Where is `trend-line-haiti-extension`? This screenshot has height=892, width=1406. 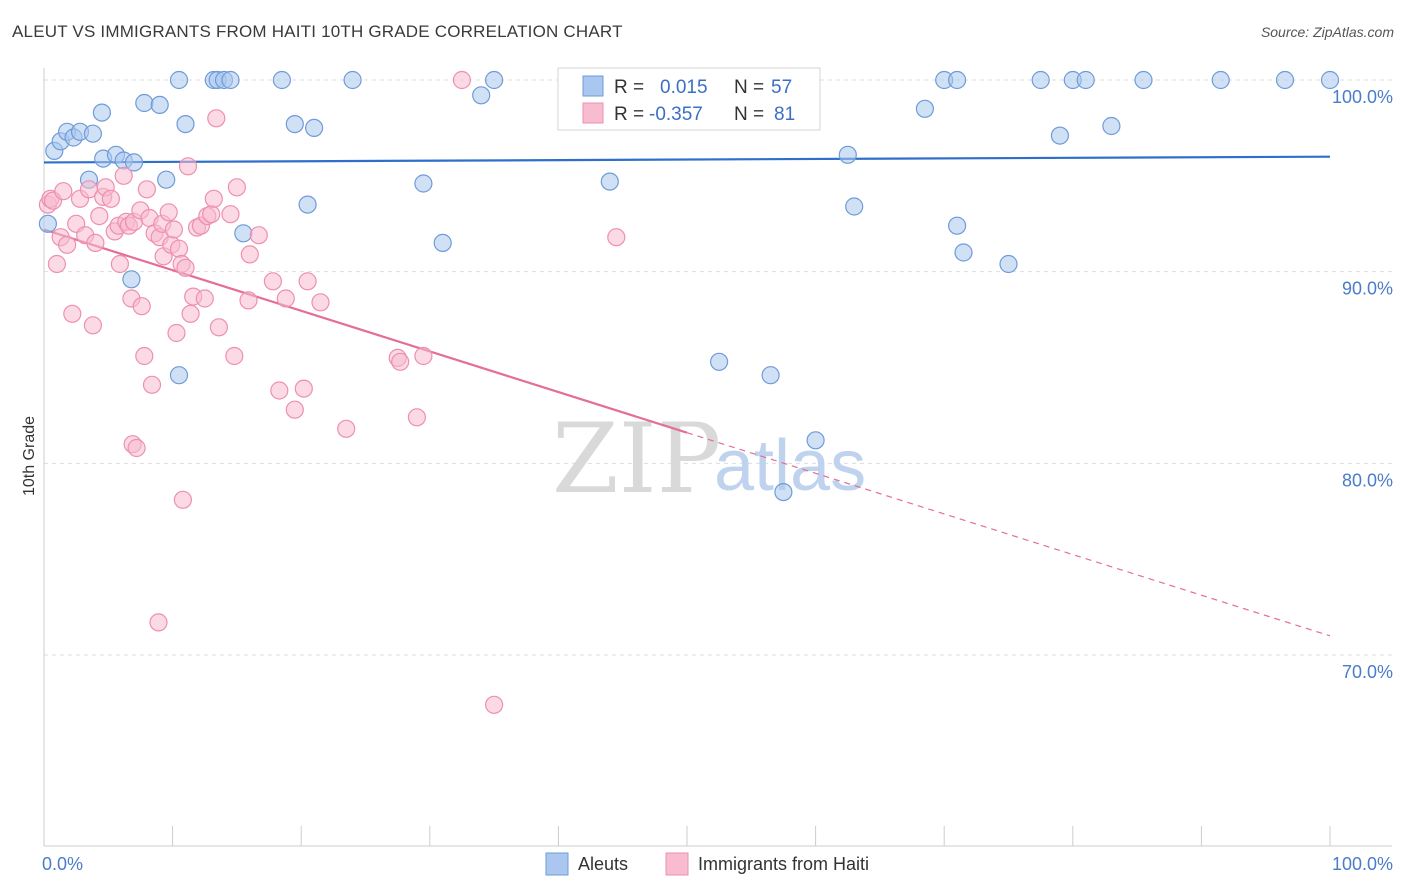 trend-line-haiti-extension is located at coordinates (1008, 534).